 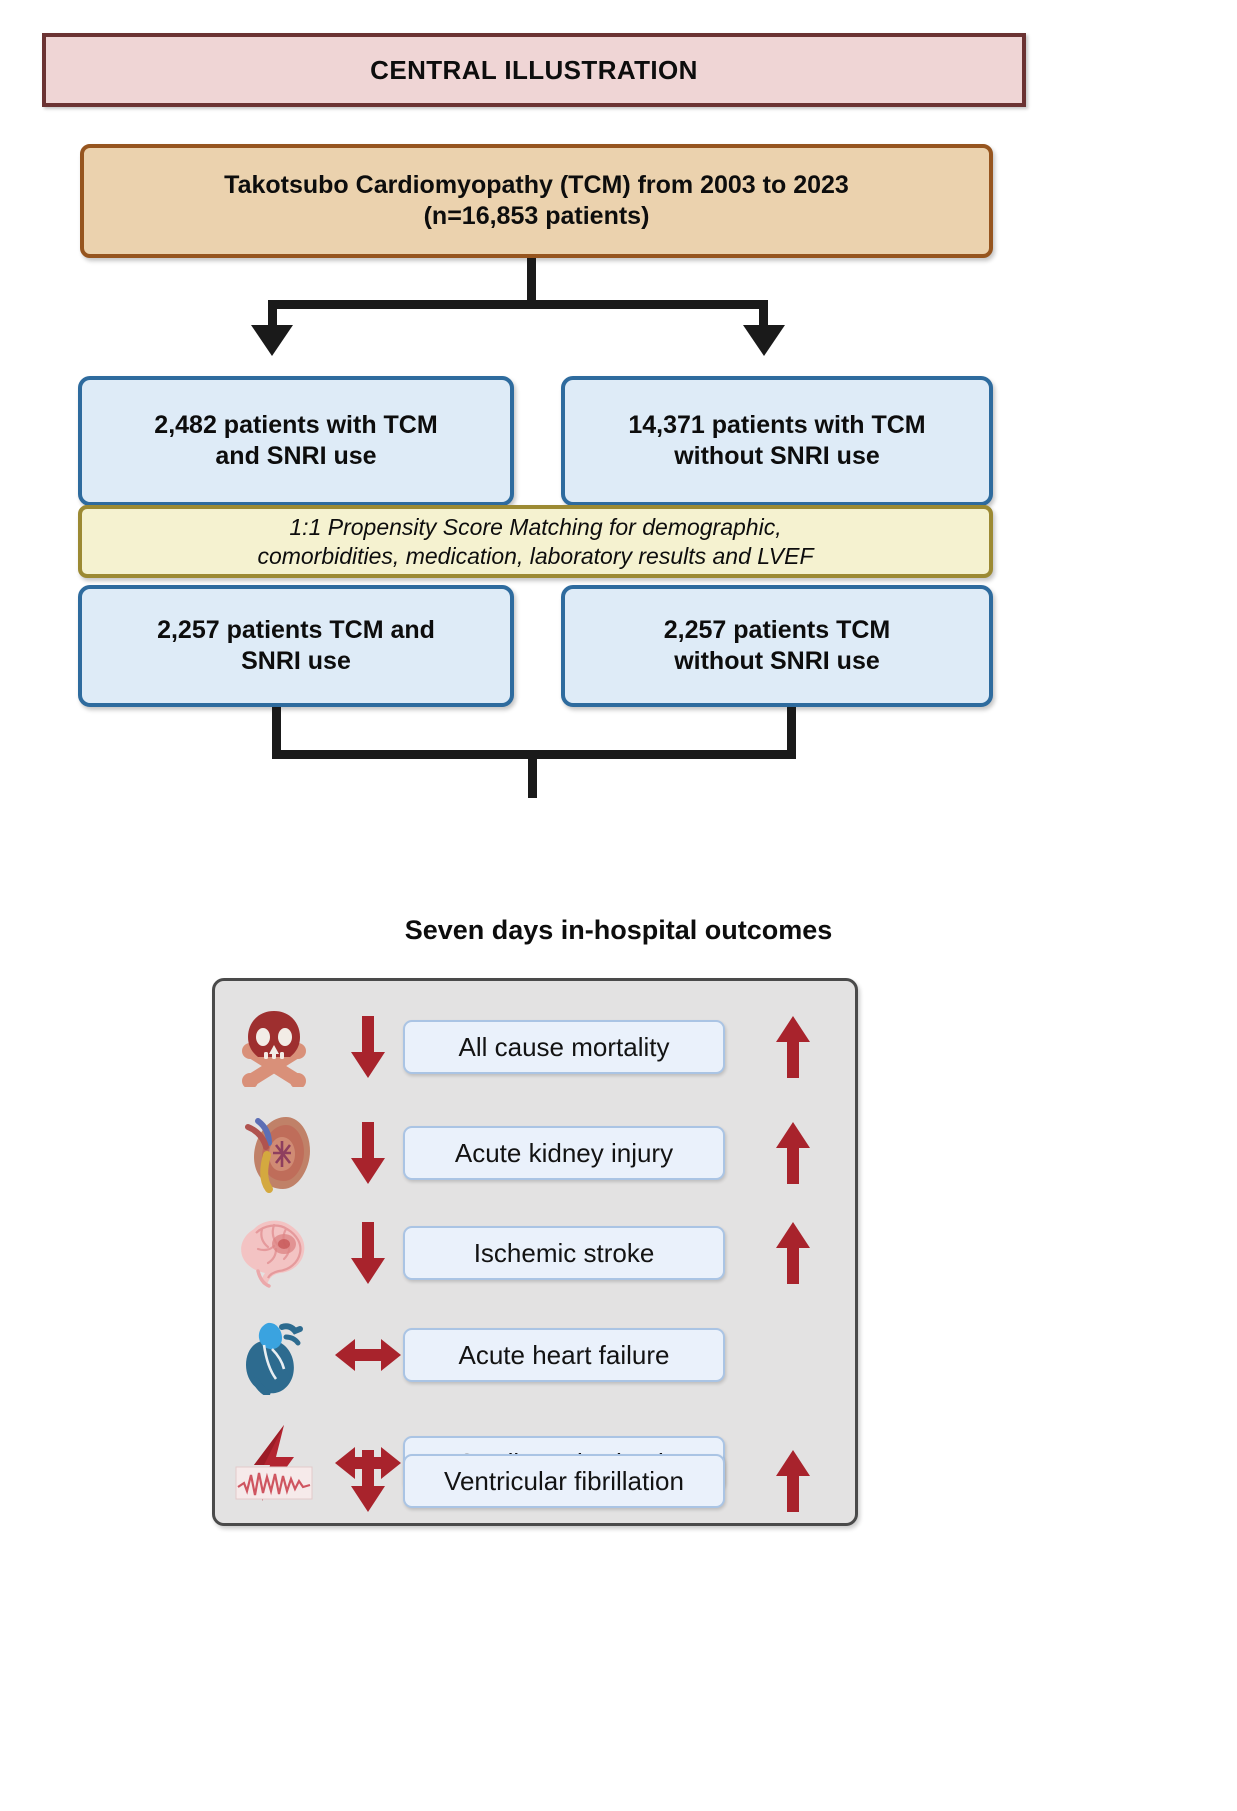 What do you see at coordinates (274, 1481) in the screenshot?
I see `ecg-waveform-icon` at bounding box center [274, 1481].